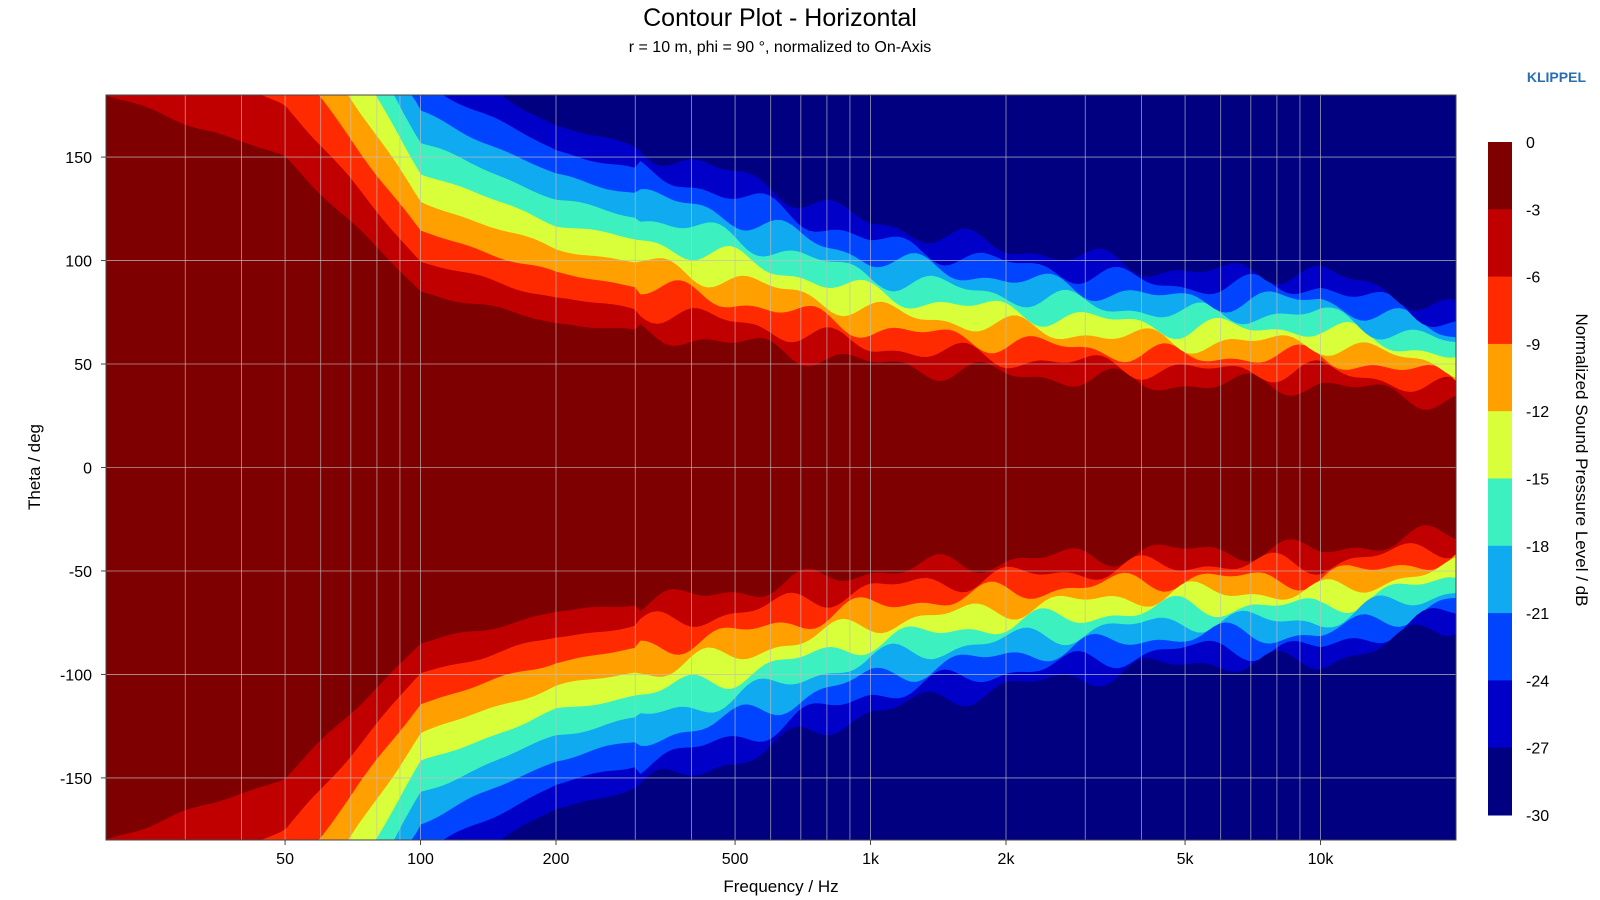  Describe the element at coordinates (780, 886) in the screenshot. I see `x-axis-label: Frequency / Hz` at that location.